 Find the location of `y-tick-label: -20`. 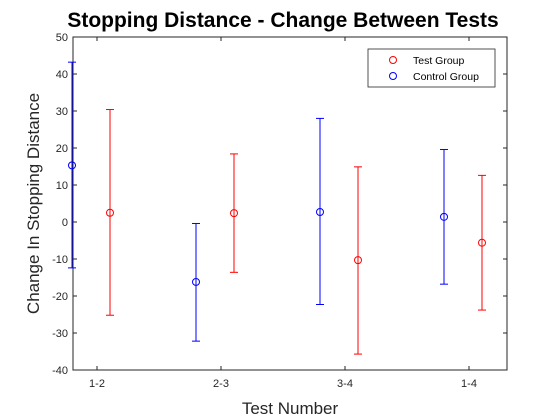

y-tick-label: -20 is located at coordinates (60, 297).